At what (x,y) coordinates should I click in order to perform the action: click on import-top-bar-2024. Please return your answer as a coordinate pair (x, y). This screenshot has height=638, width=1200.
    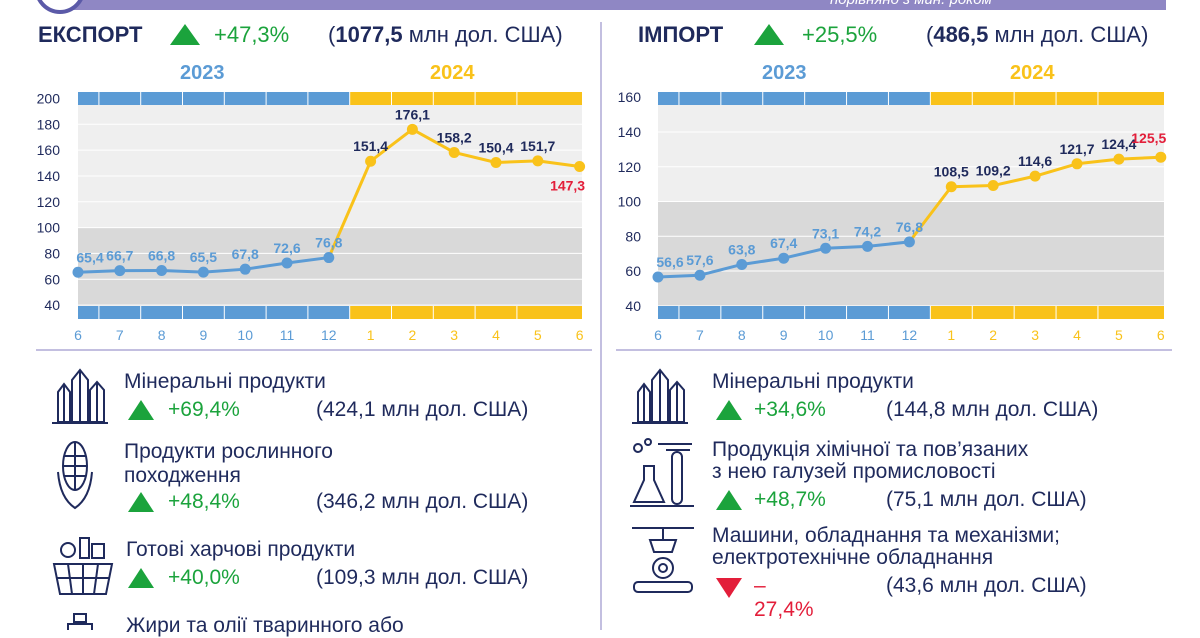
    Looking at the image, I should click on (1047, 98).